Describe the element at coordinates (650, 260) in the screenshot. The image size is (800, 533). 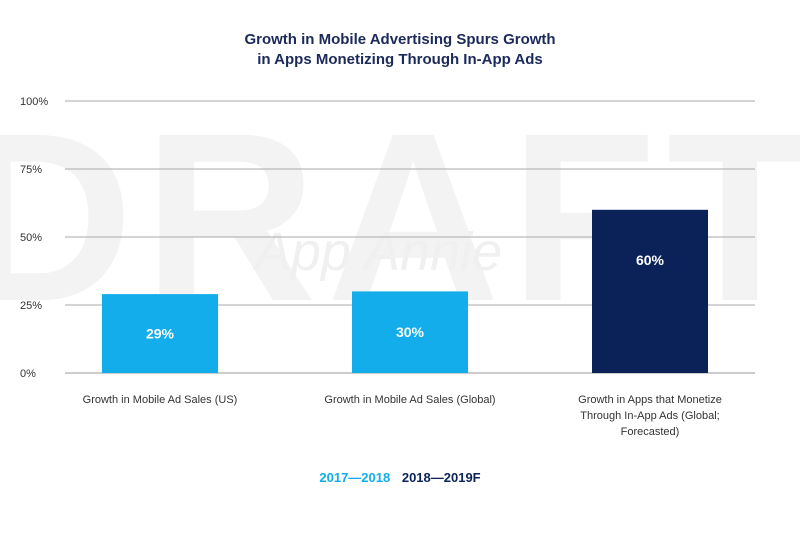
I see `data-label: 60%` at that location.